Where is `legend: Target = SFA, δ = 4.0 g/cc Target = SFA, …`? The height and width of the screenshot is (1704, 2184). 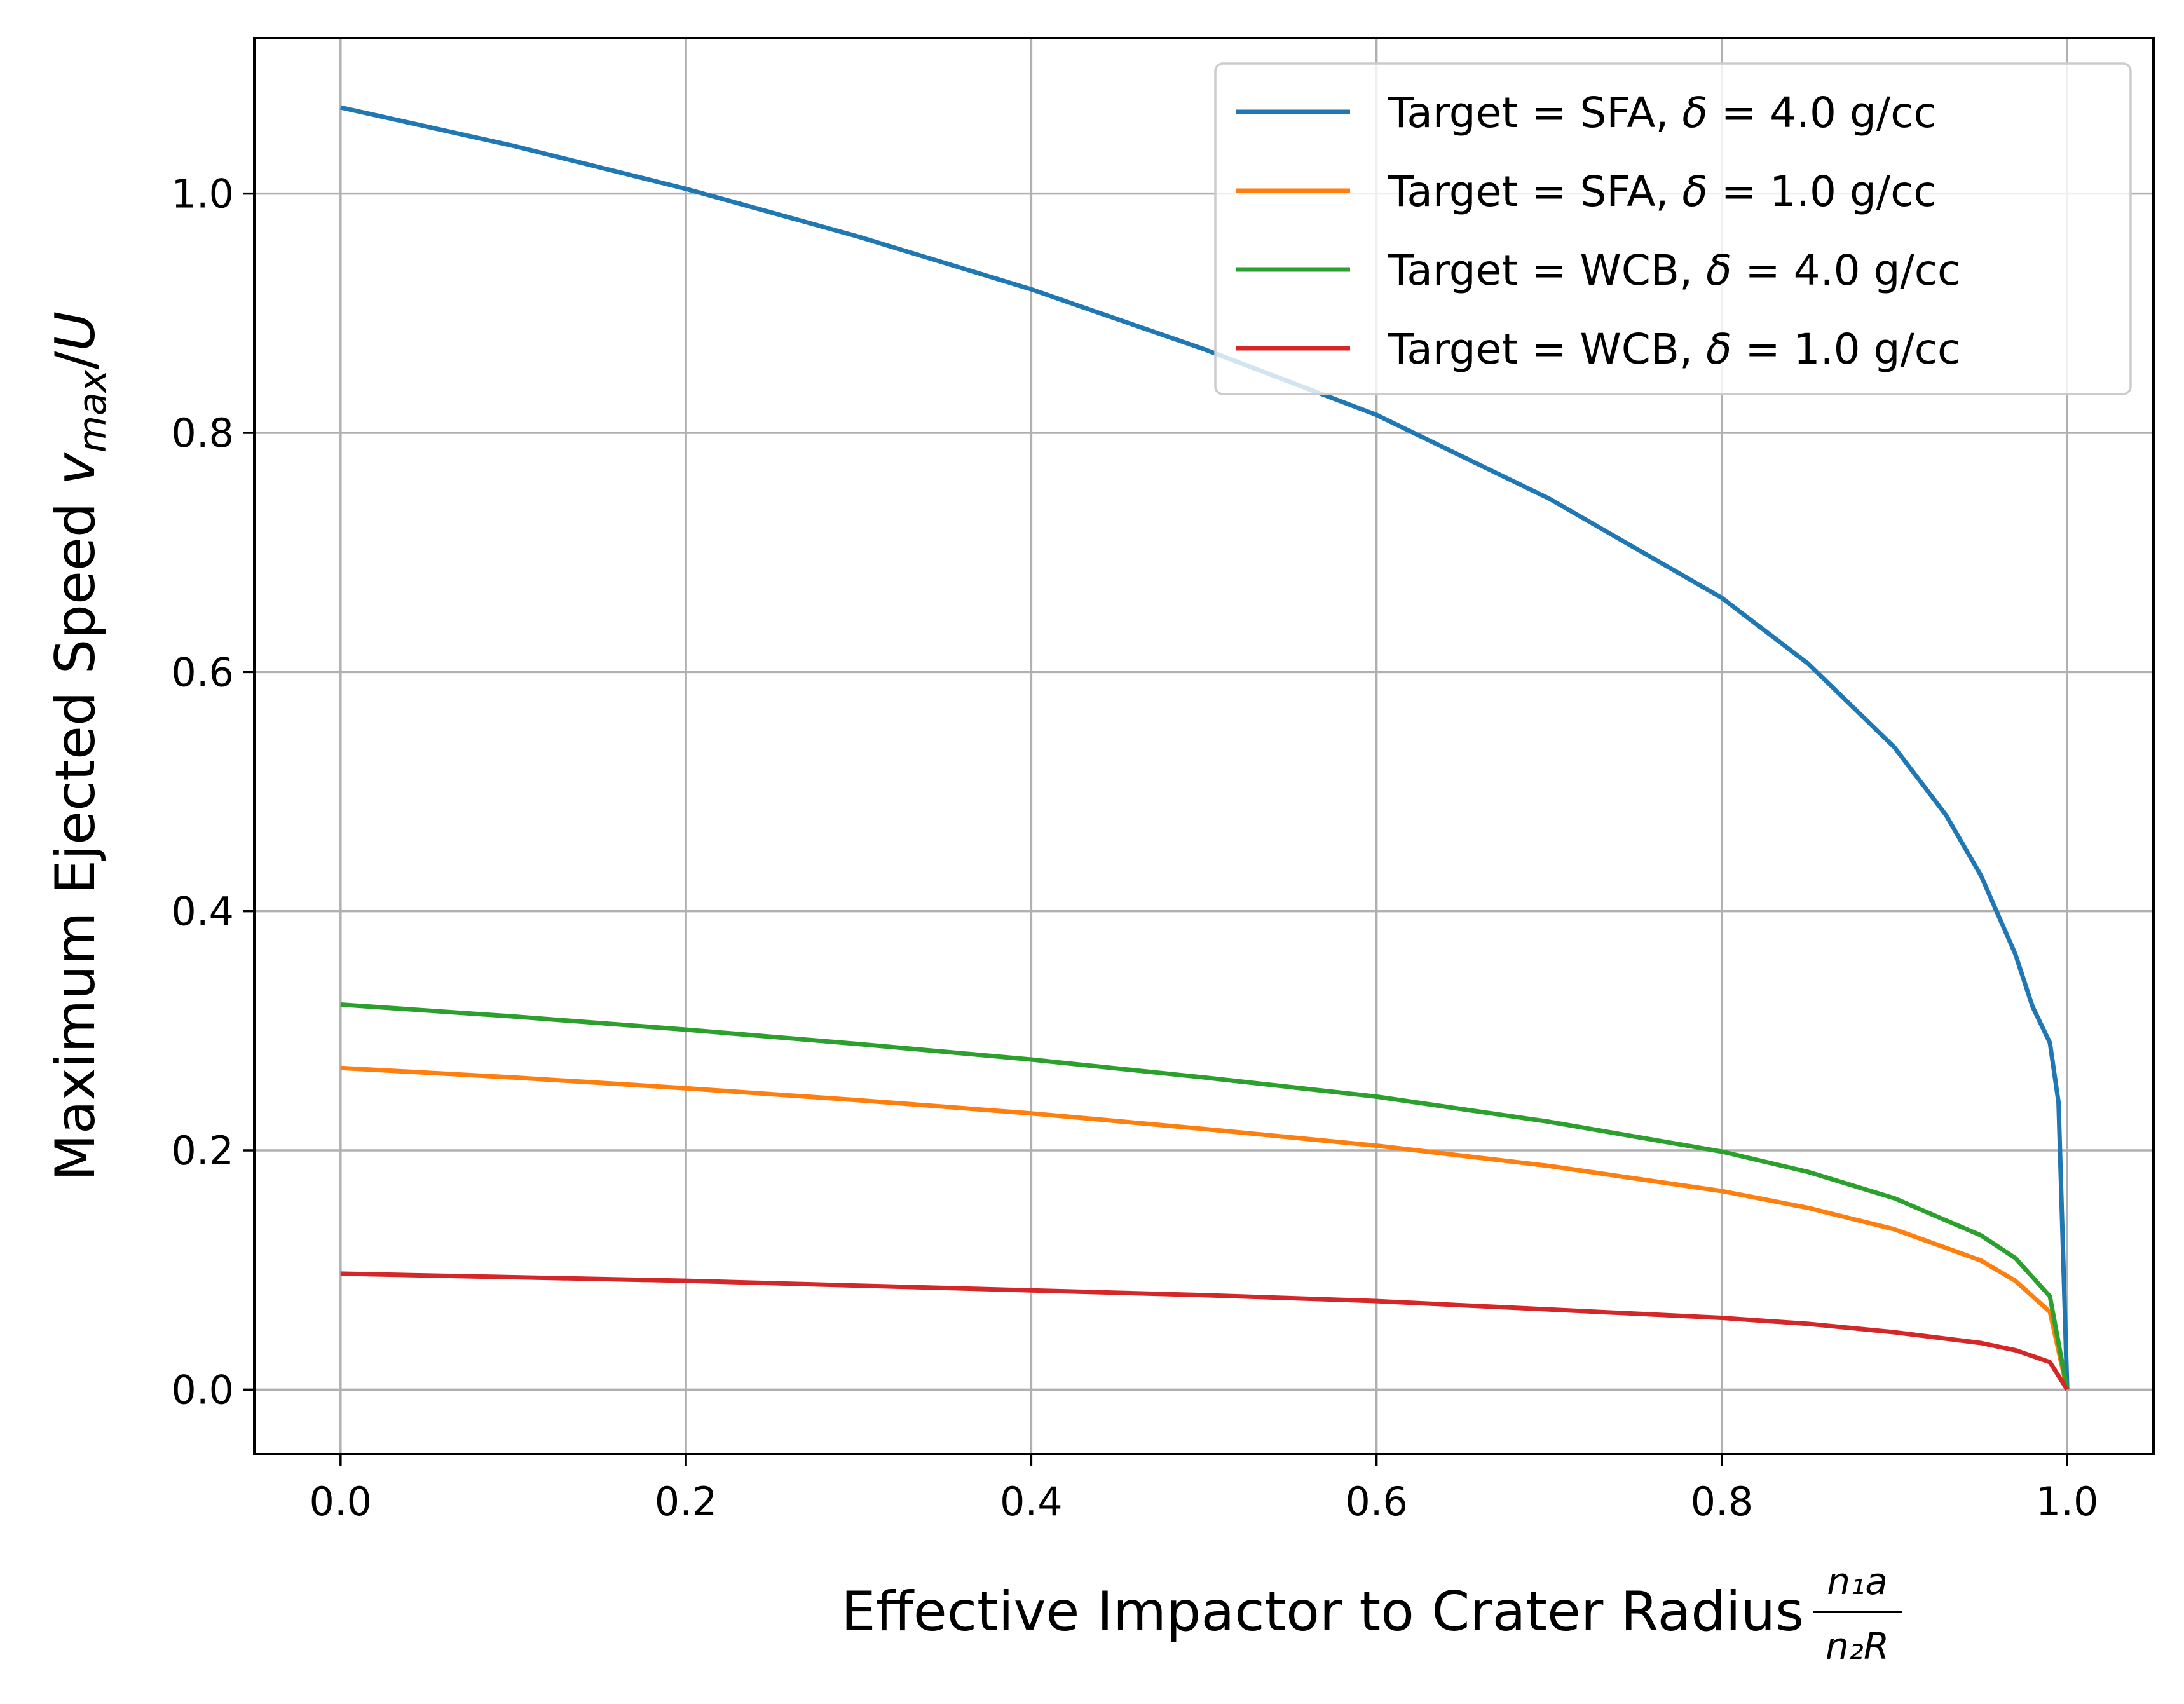
legend: Target = SFA, δ = 4.0 g/cc Target = SFA, … is located at coordinates (1673, 228).